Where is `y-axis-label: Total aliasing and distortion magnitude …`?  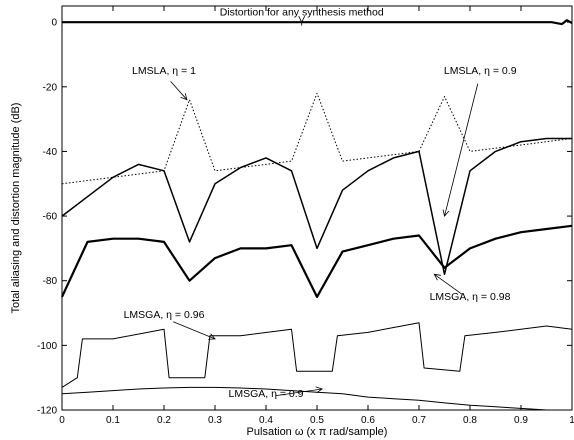
y-axis-label: Total aliasing and distortion magnitude … is located at coordinates (16, 208).